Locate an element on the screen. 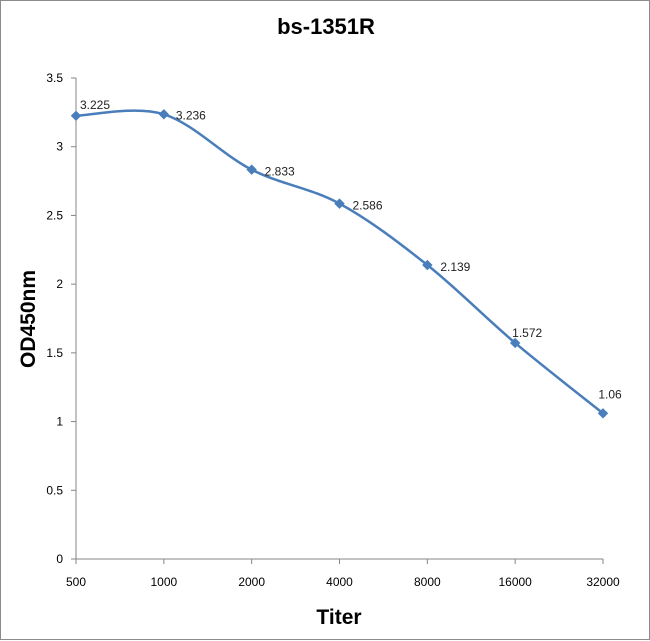  y-tick-label: 3.5 is located at coordinates (54, 78).